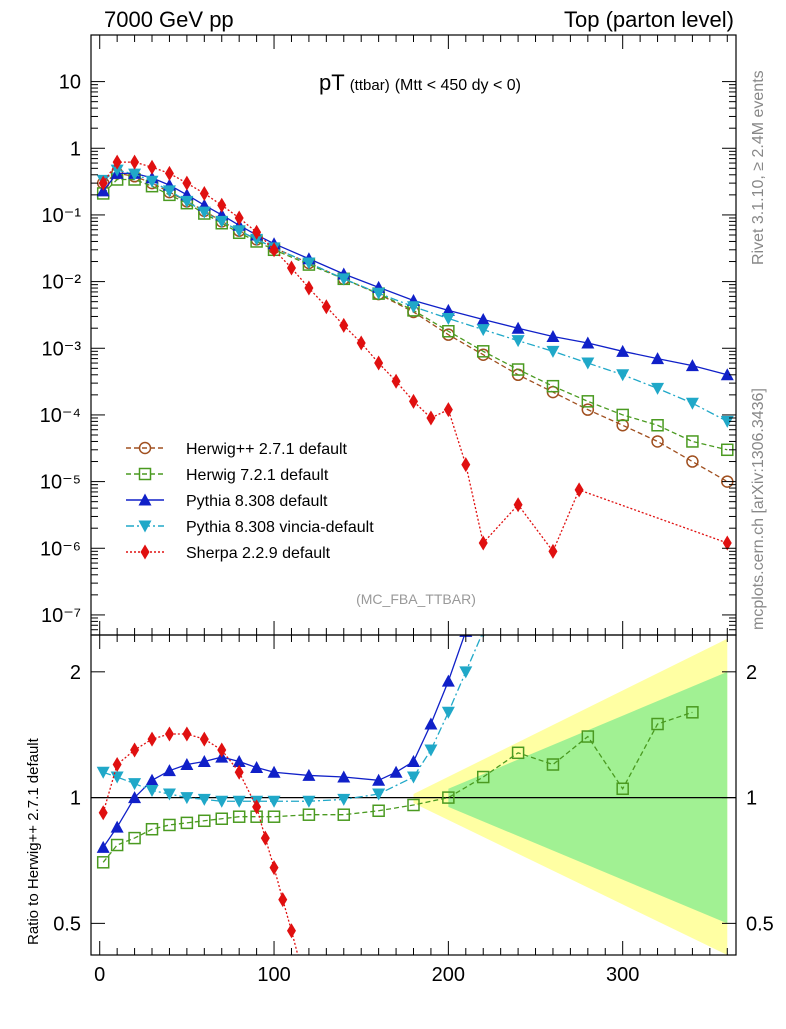 This screenshot has width=786, height=1029. I want to click on ratio-xtick-label: 200, so click(448, 975).